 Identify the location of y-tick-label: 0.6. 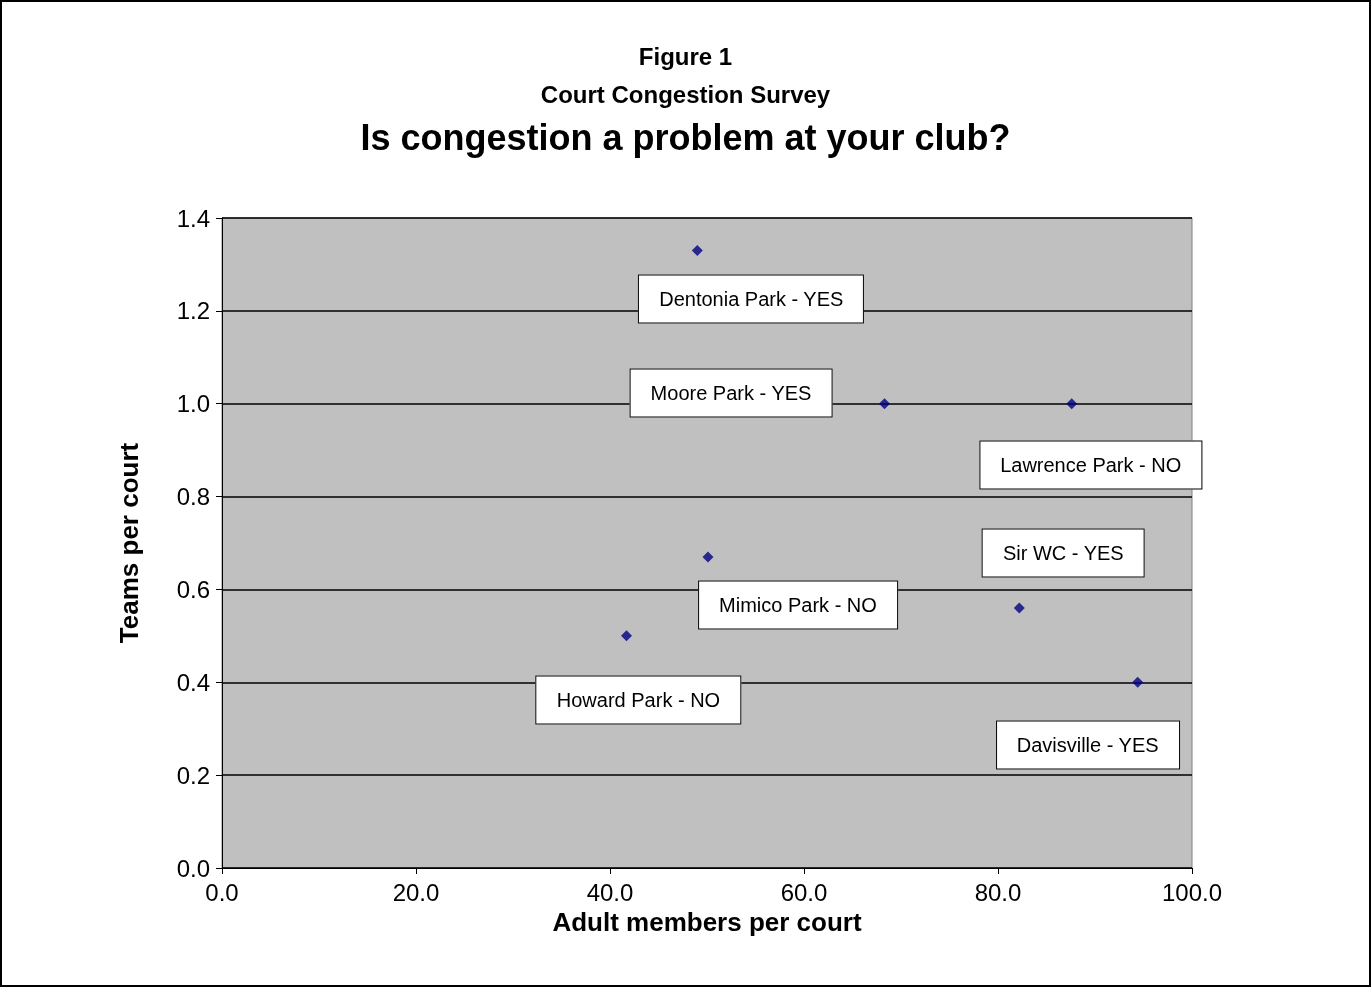
(193, 589).